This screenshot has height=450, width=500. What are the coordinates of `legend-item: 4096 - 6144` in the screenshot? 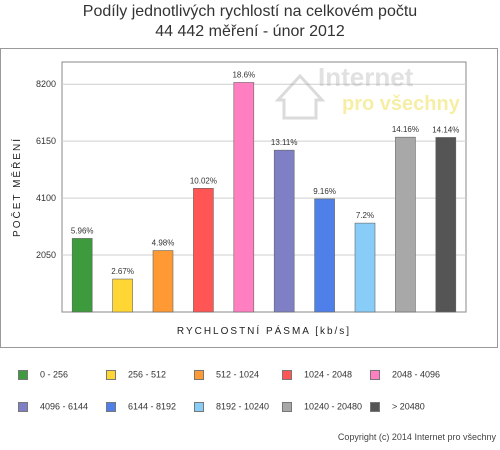 It's located at (53, 407).